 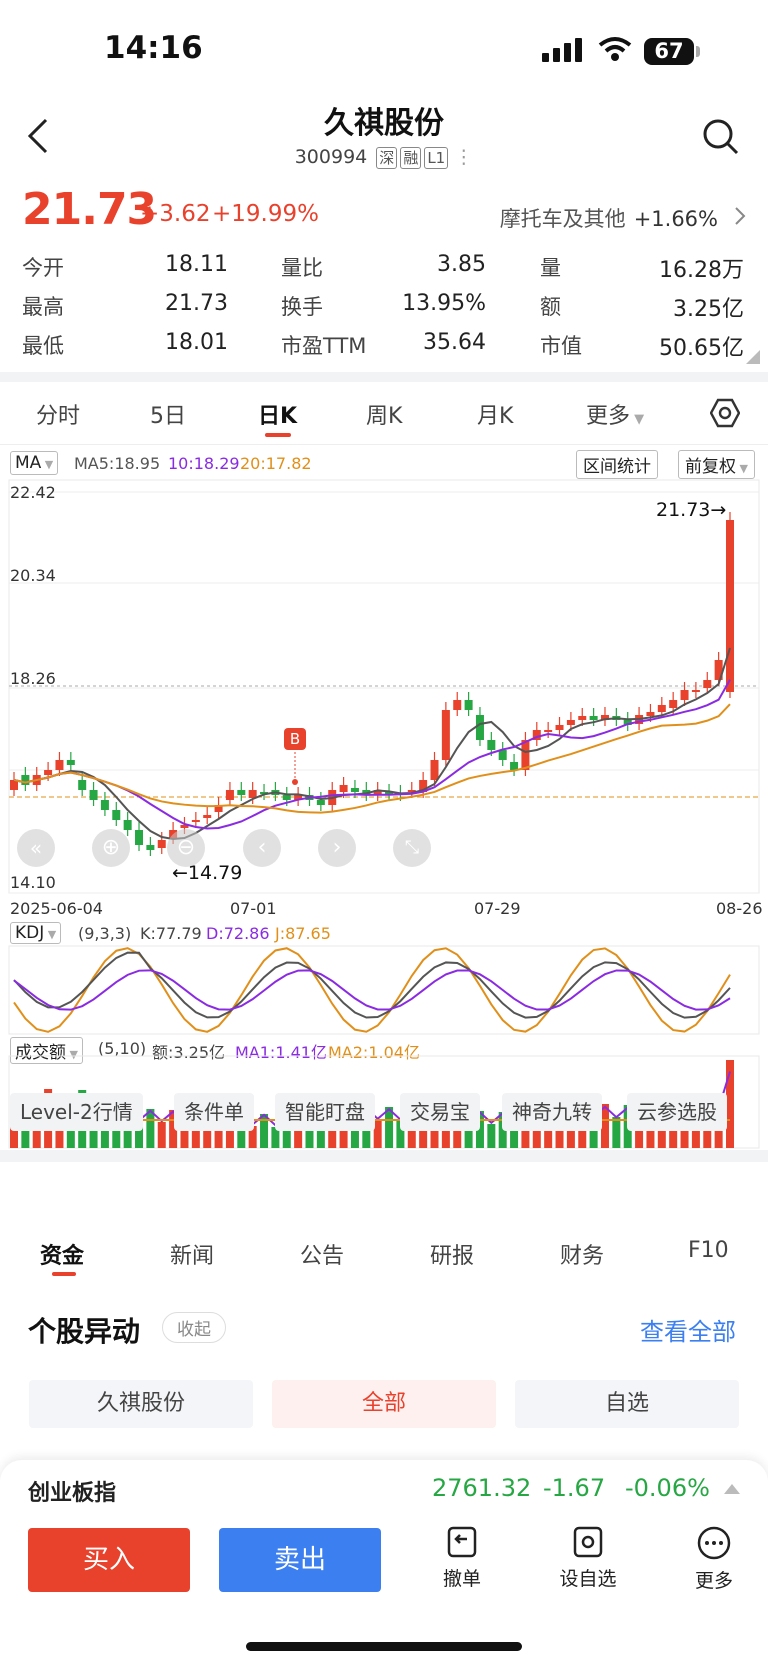 I want to click on price-change: +3.62, so click(x=175, y=214).